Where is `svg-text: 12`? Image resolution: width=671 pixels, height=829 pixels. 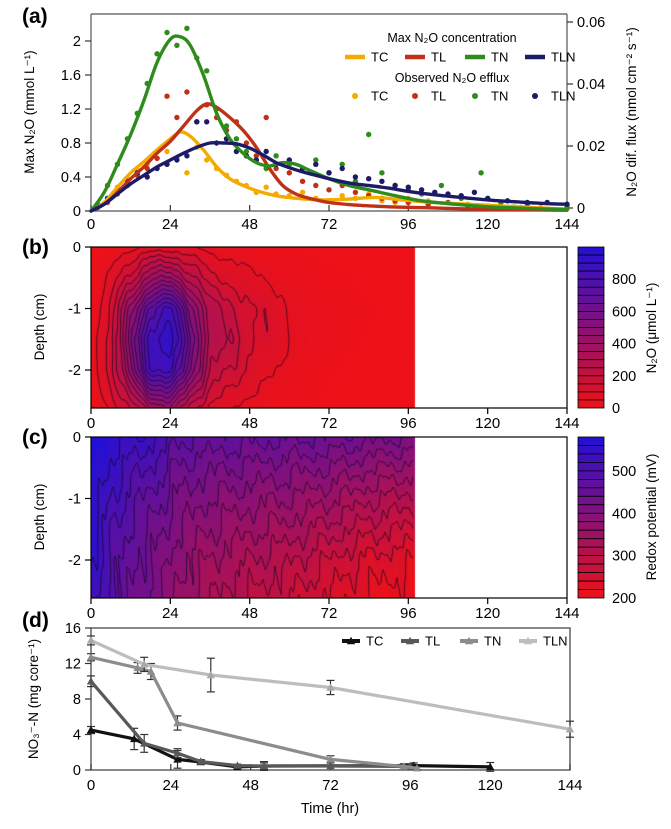 svg-text: 12 is located at coordinates (73, 665).